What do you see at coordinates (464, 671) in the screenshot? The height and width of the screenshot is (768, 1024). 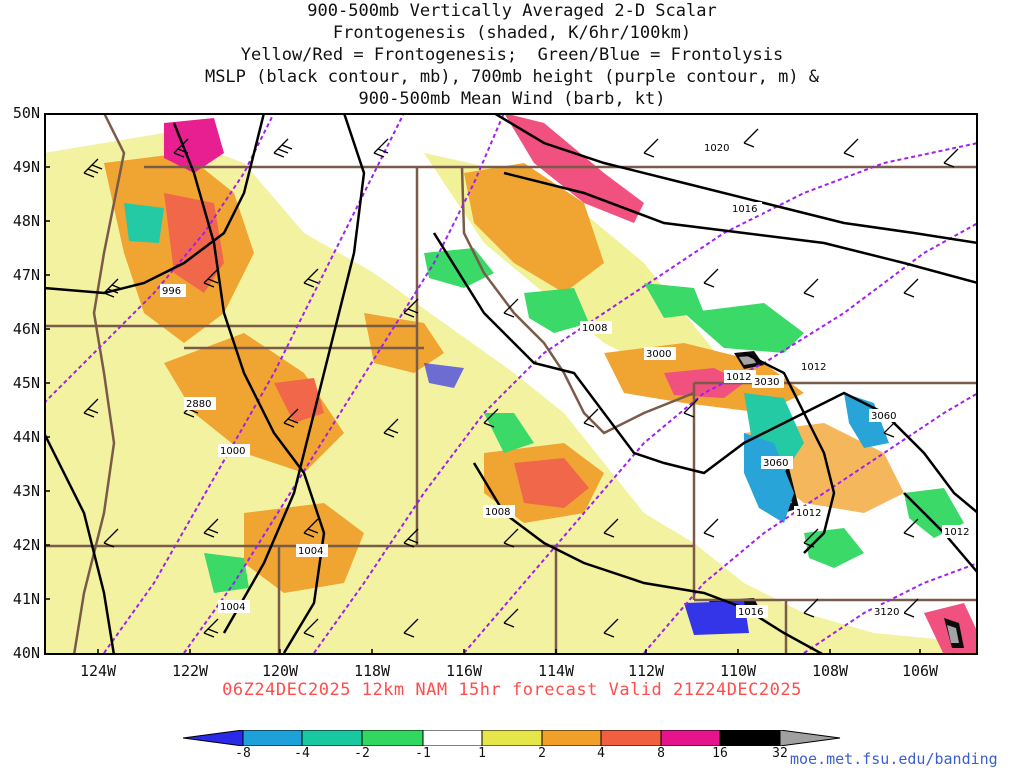 I see `lon-label-116w: 116W` at bounding box center [464, 671].